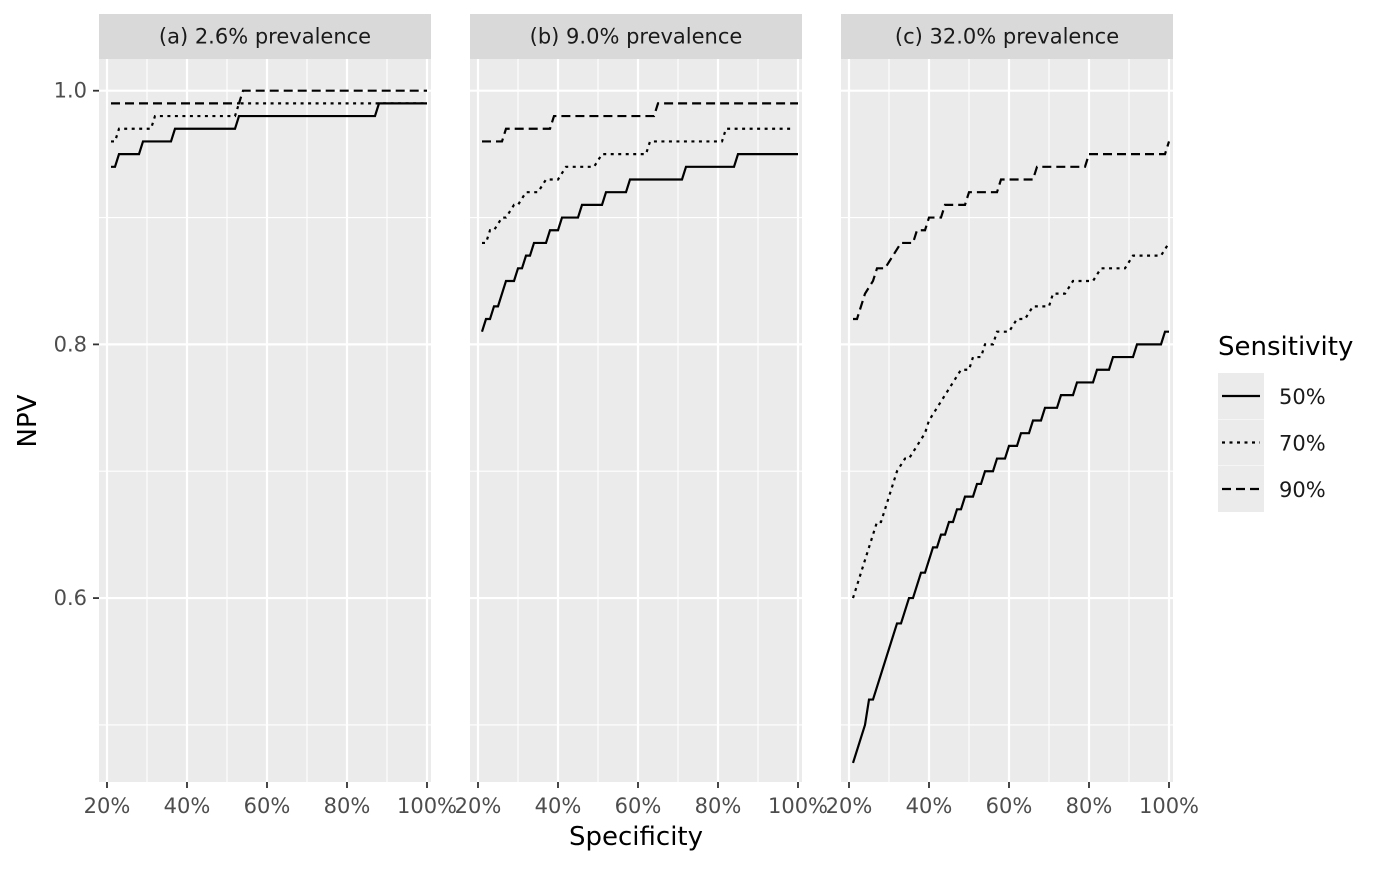  What do you see at coordinates (1241, 442) in the screenshot?
I see `legend-key-background` at bounding box center [1241, 442].